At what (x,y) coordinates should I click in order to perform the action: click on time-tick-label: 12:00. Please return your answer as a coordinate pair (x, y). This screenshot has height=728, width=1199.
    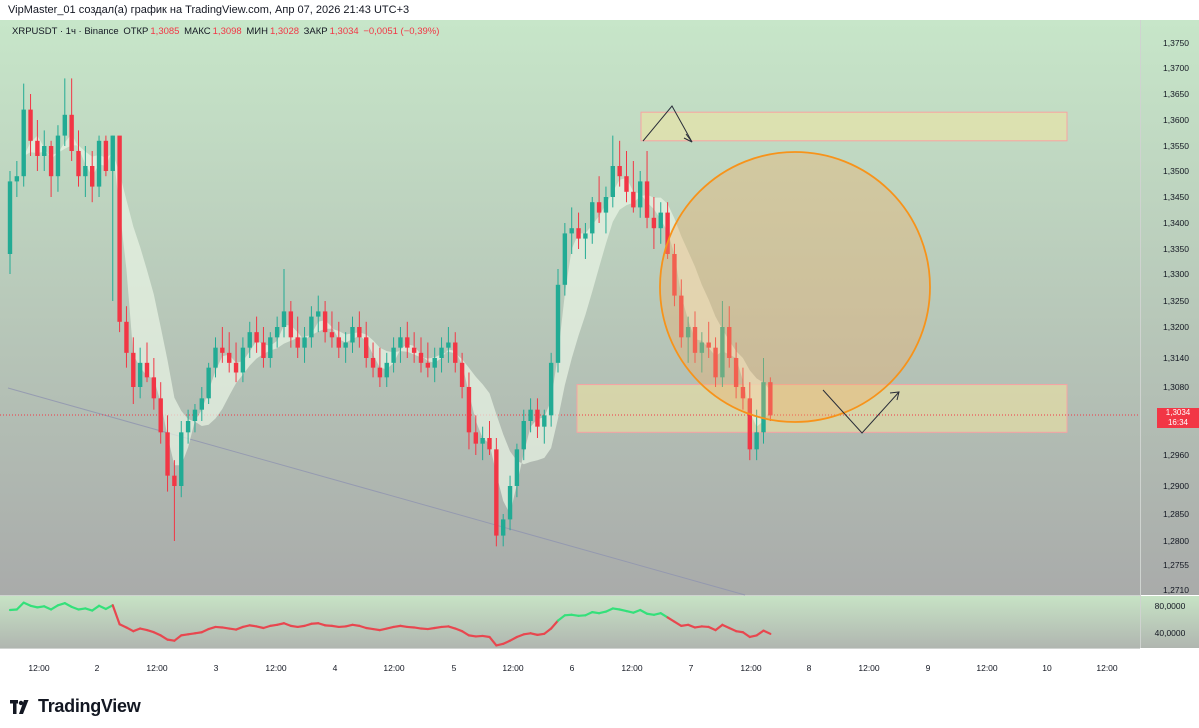
    Looking at the image, I should click on (157, 668).